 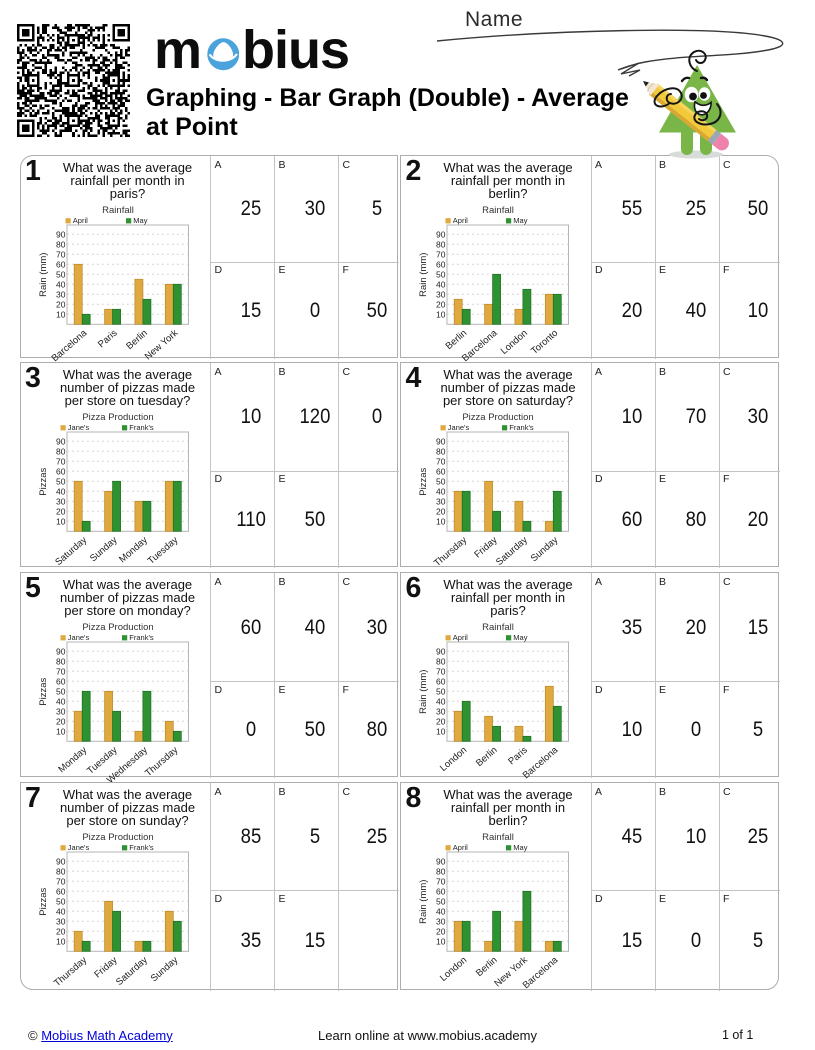 What do you see at coordinates (161, 345) in the screenshot?
I see `svg-text: New York` at bounding box center [161, 345].